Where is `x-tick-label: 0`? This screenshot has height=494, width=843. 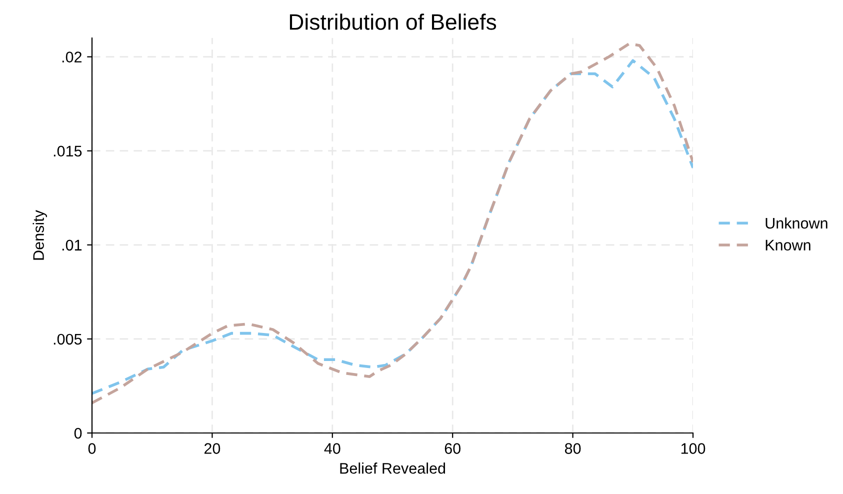 x-tick-label: 0 is located at coordinates (92, 448).